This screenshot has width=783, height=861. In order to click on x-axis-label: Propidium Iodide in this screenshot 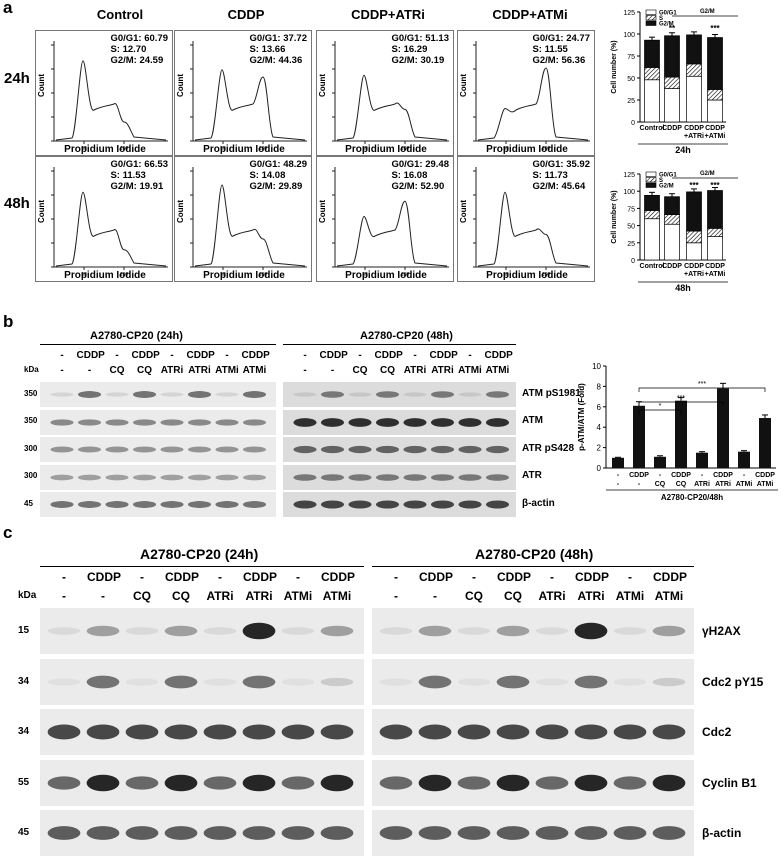, I will do `click(527, 149)`.